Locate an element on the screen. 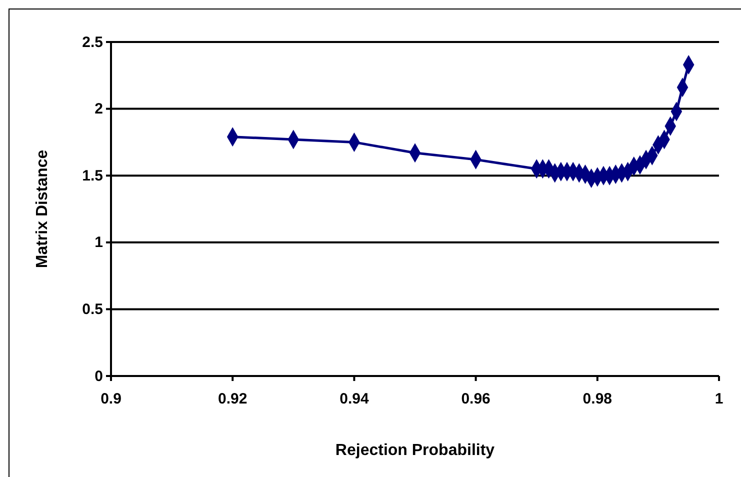  y-tick-label: 2 is located at coordinates (98, 109).